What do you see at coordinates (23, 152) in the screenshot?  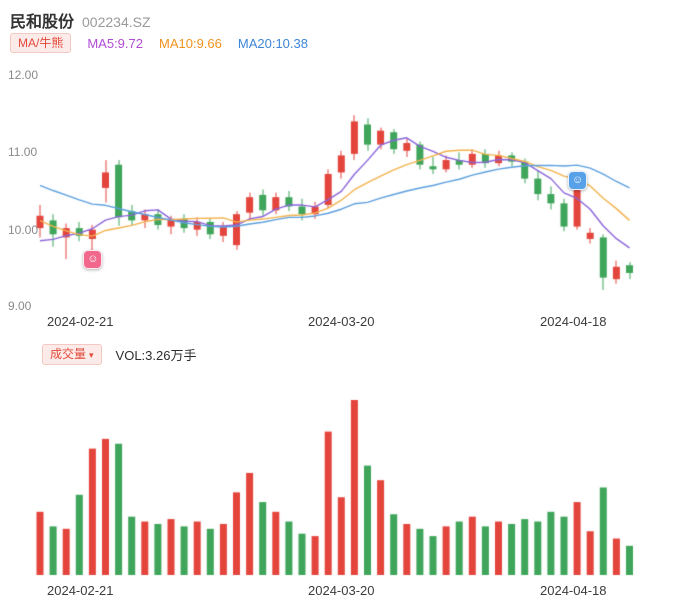 I see `y-axis-label: 11.00` at bounding box center [23, 152].